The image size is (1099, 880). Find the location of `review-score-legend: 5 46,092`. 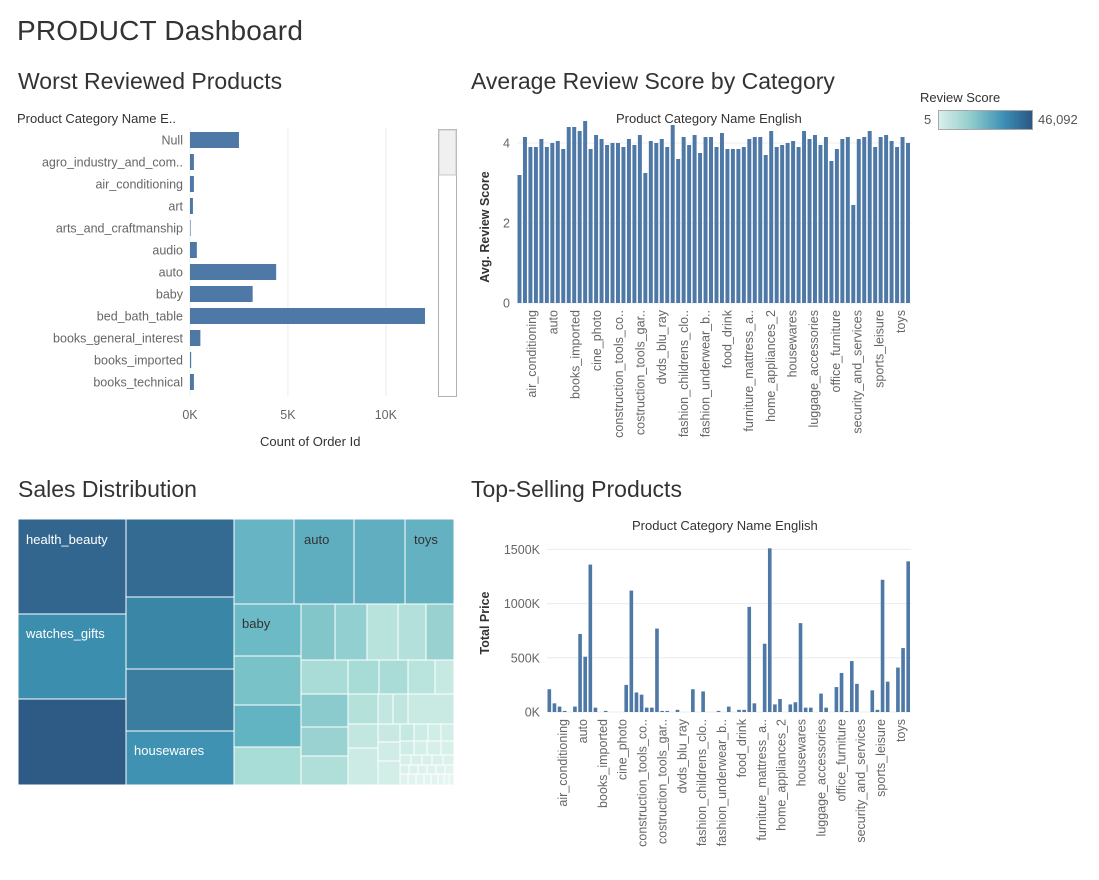

review-score-legend: 5 46,092 is located at coordinates (1005, 120).